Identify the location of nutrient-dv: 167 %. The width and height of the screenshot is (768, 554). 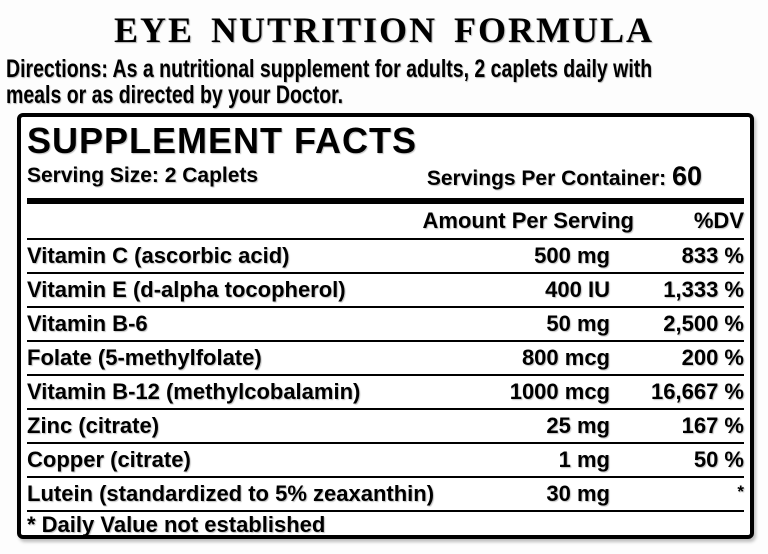
(712, 425).